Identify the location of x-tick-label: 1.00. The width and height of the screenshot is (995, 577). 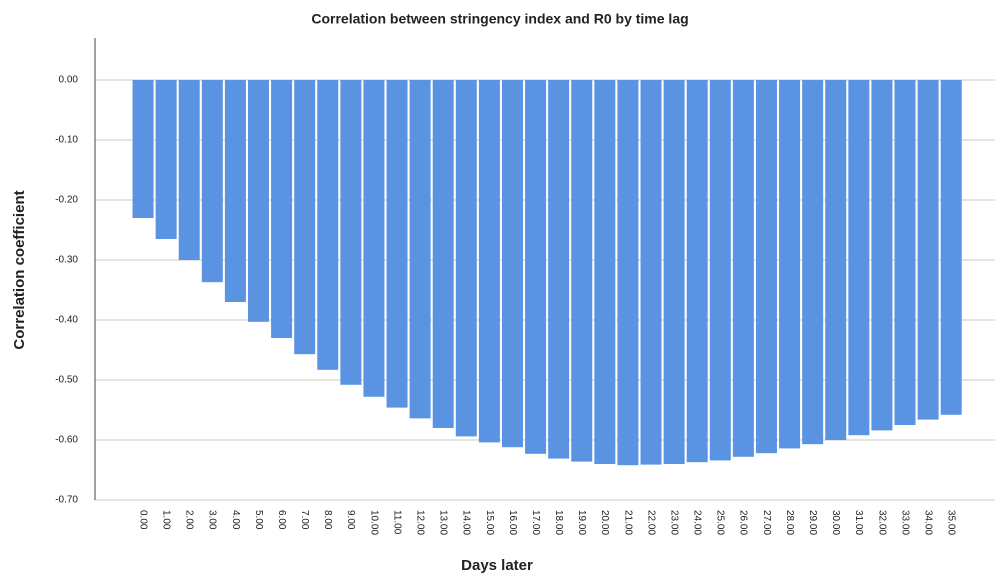
(165, 520).